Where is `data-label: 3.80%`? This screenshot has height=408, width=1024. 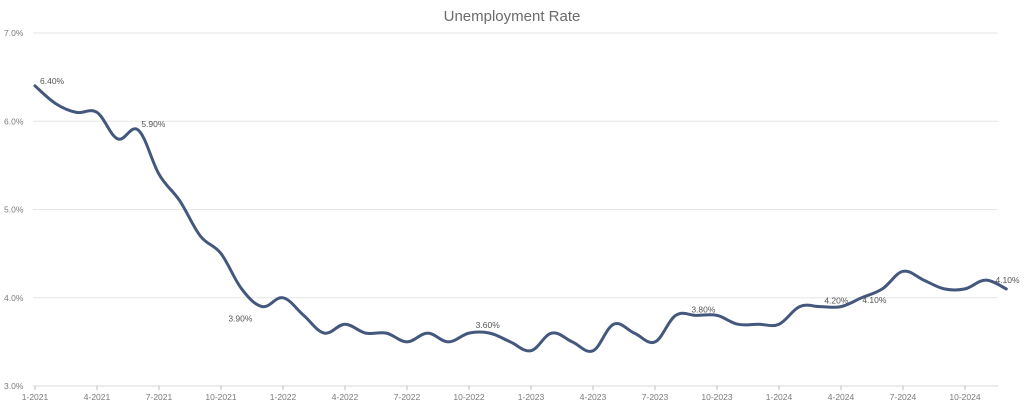 data-label: 3.80% is located at coordinates (703, 309).